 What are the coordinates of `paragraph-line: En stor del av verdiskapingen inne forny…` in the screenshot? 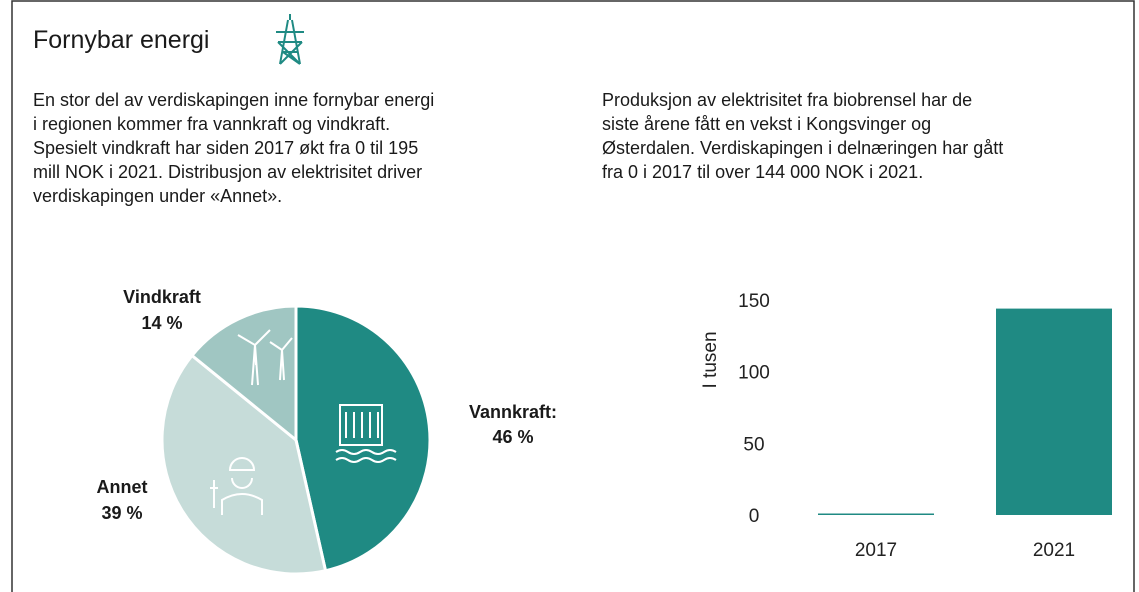 It's located at (233, 100).